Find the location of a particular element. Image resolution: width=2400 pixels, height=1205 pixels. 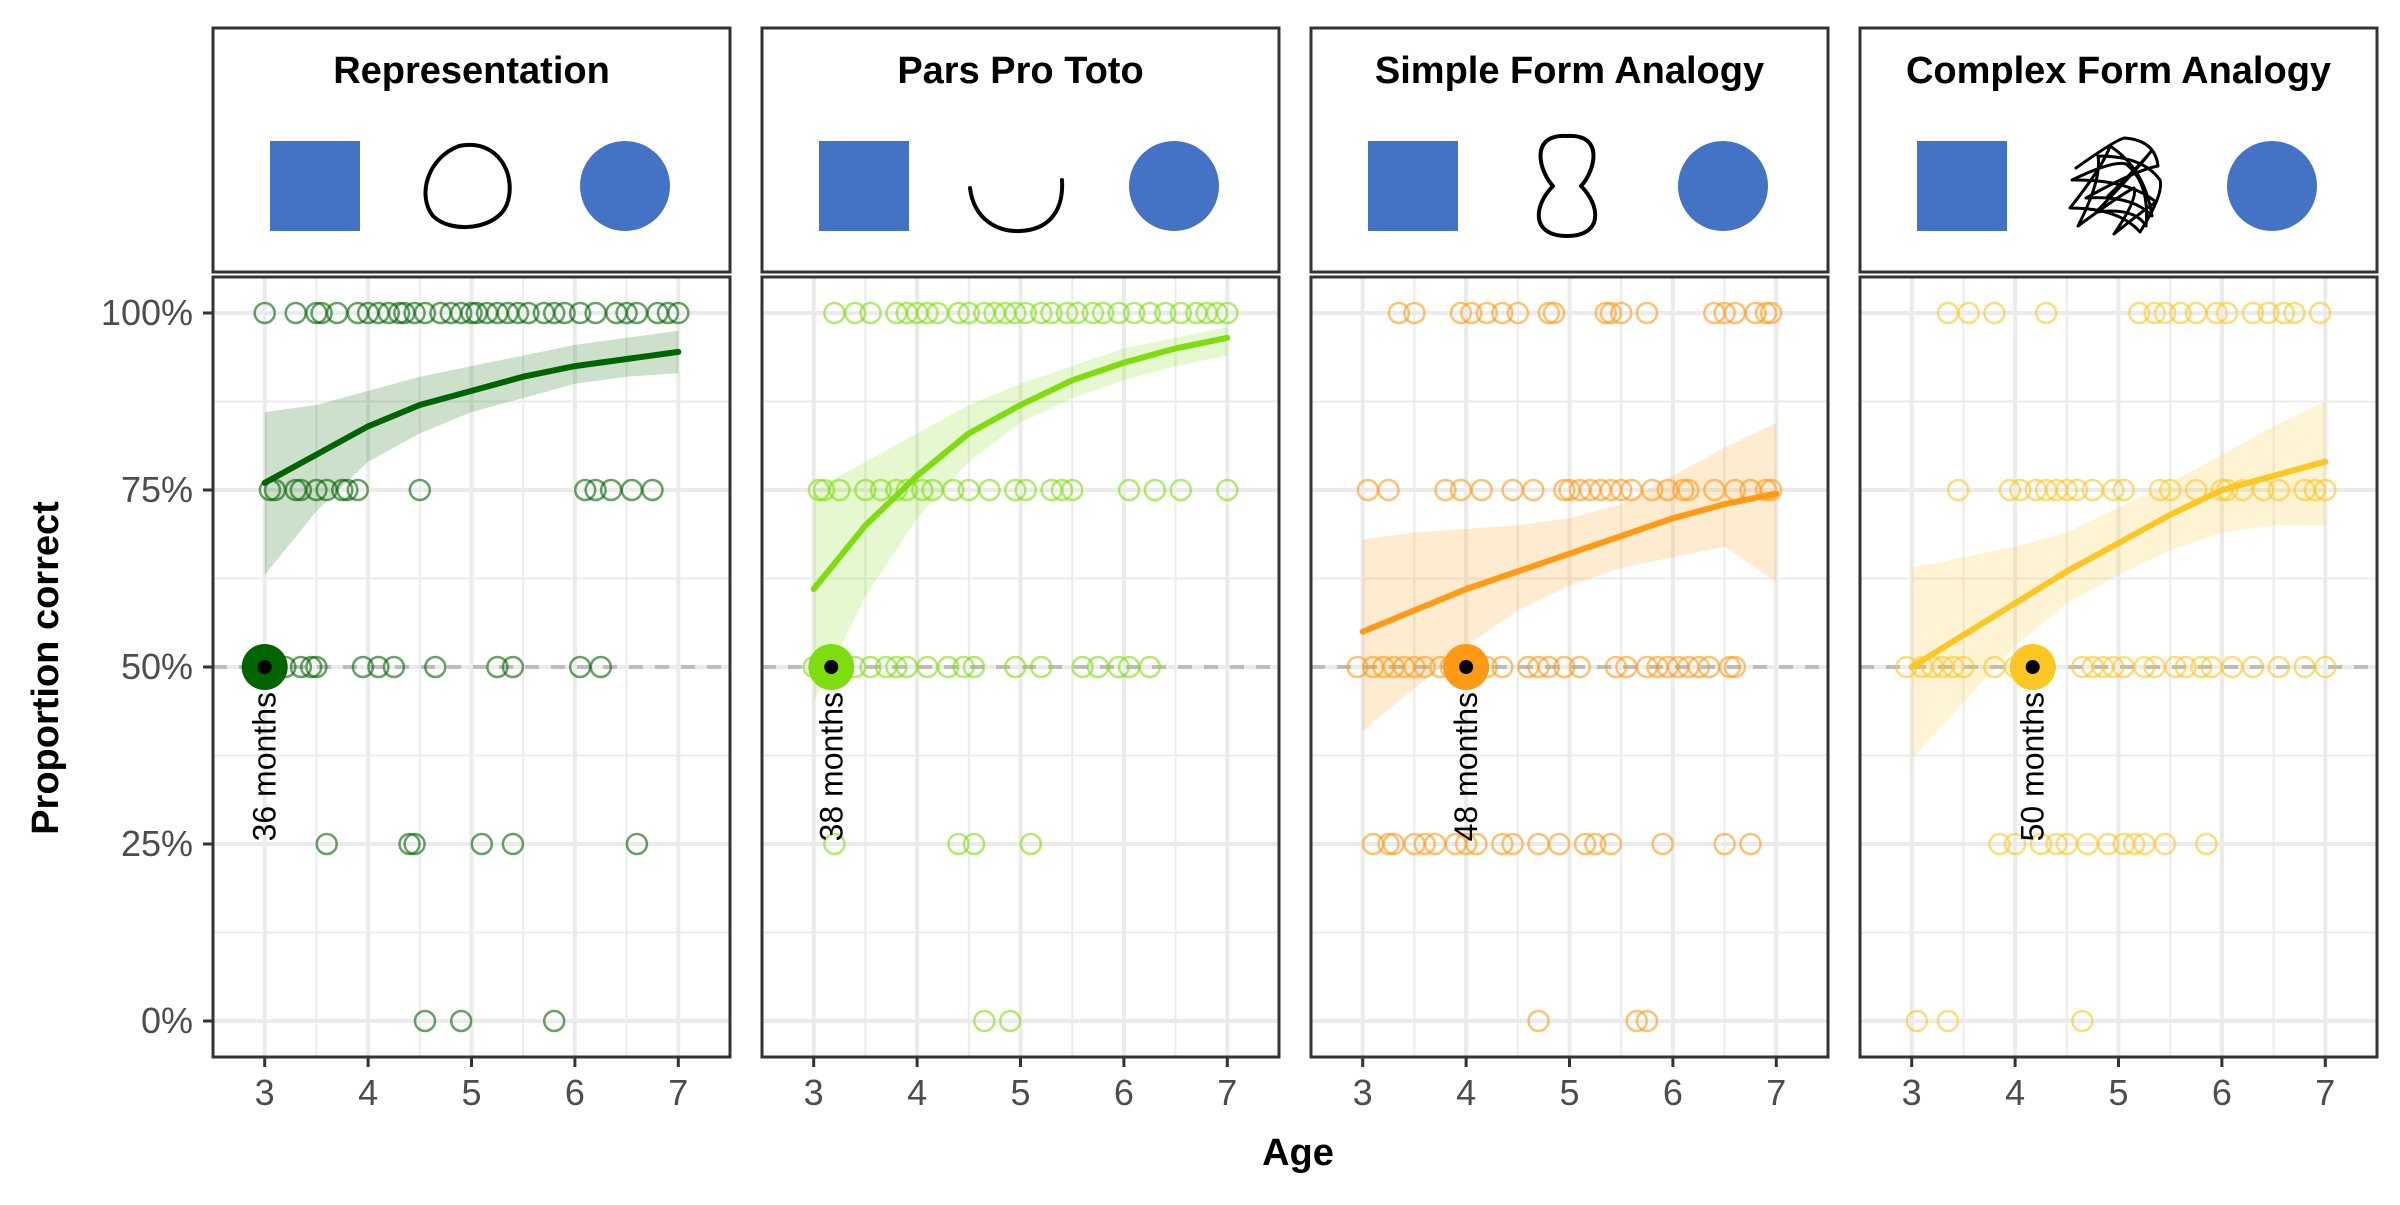

panel-title: Complex Form Analogy is located at coordinates (2118, 71).